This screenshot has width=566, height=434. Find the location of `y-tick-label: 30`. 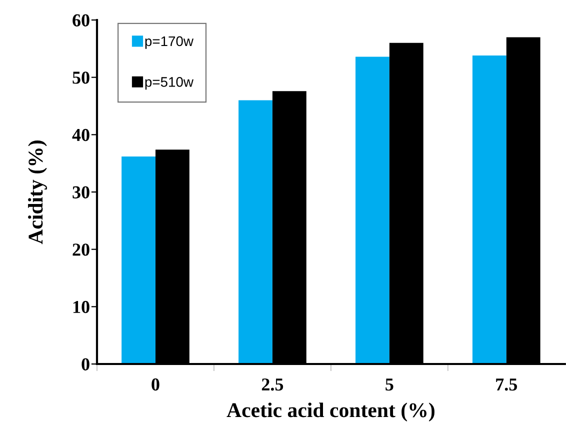

y-tick-label: 30 is located at coordinates (81, 192).